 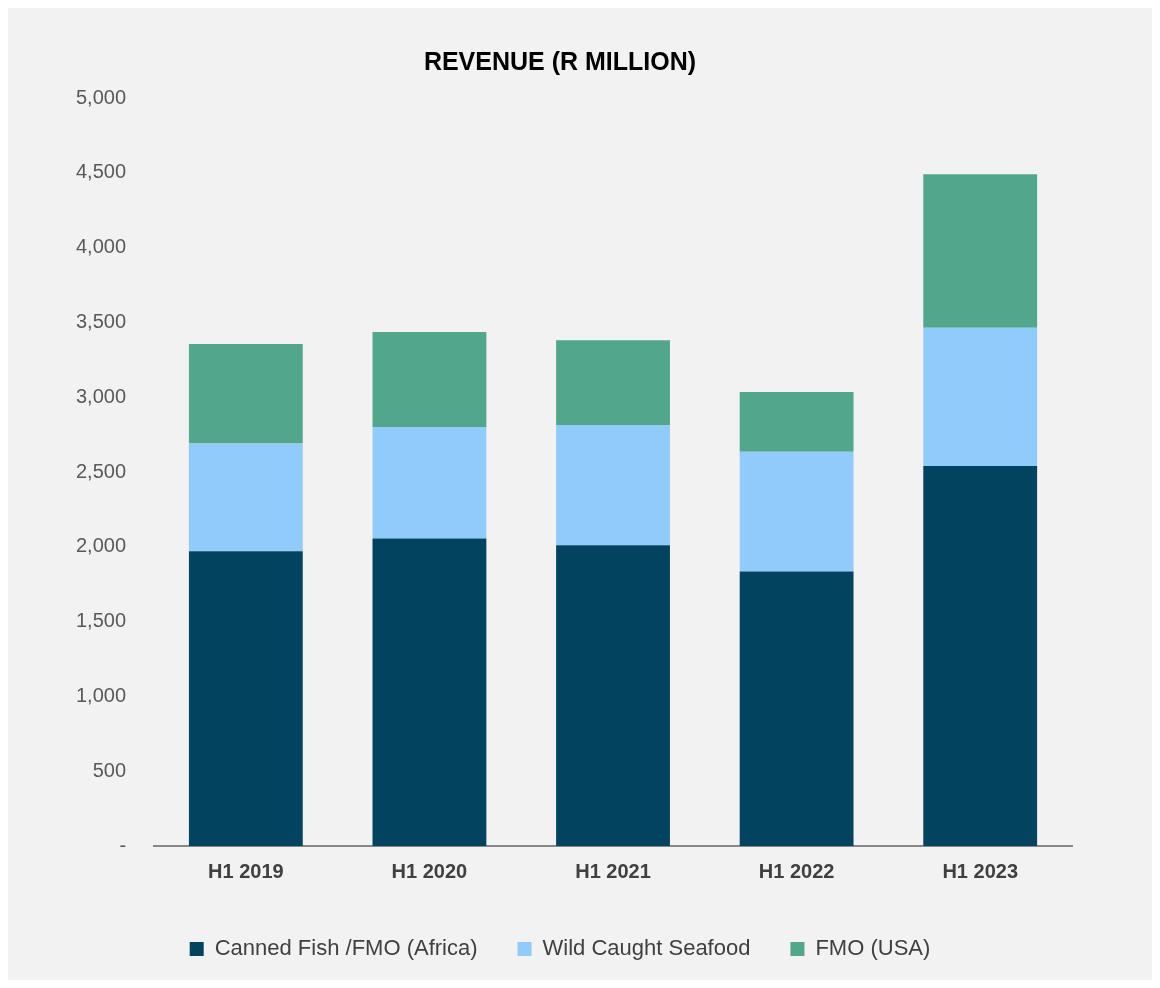 I want to click on y-tick-label: 1,500, so click(x=101, y=620).